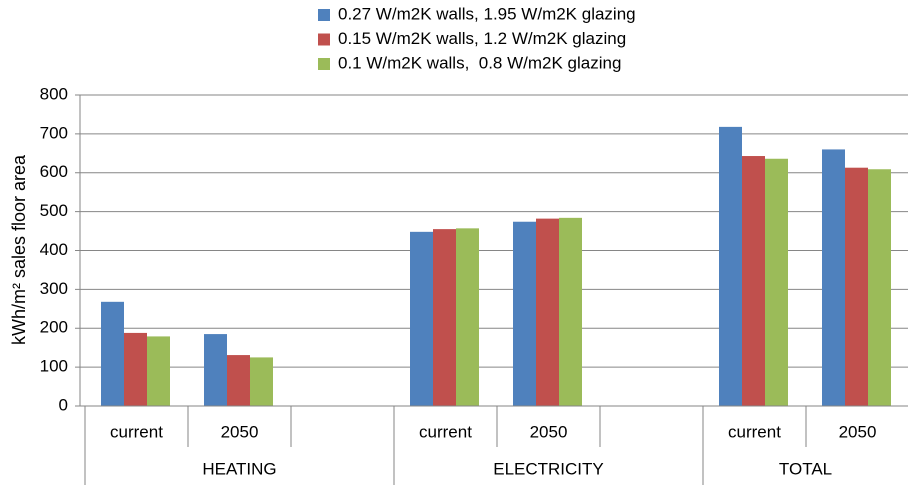 This screenshot has height=485, width=908. What do you see at coordinates (479, 62) in the screenshot?
I see `legend-label: 0.1 W/m2K walls, 0.8 W/m2K glazing` at bounding box center [479, 62].